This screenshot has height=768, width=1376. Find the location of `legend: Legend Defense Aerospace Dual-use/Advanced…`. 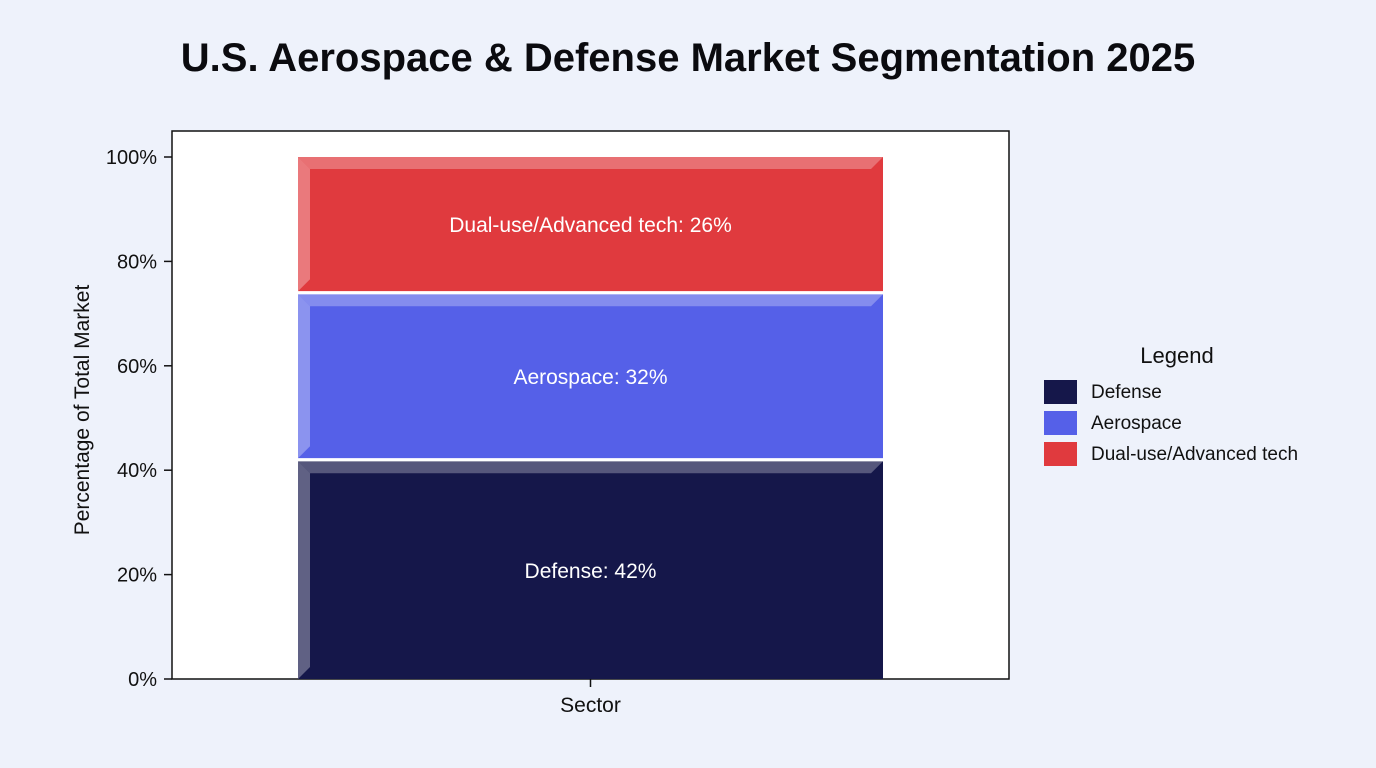

legend: Legend Defense Aerospace Dual-use/Advanced… is located at coordinates (1171, 404).